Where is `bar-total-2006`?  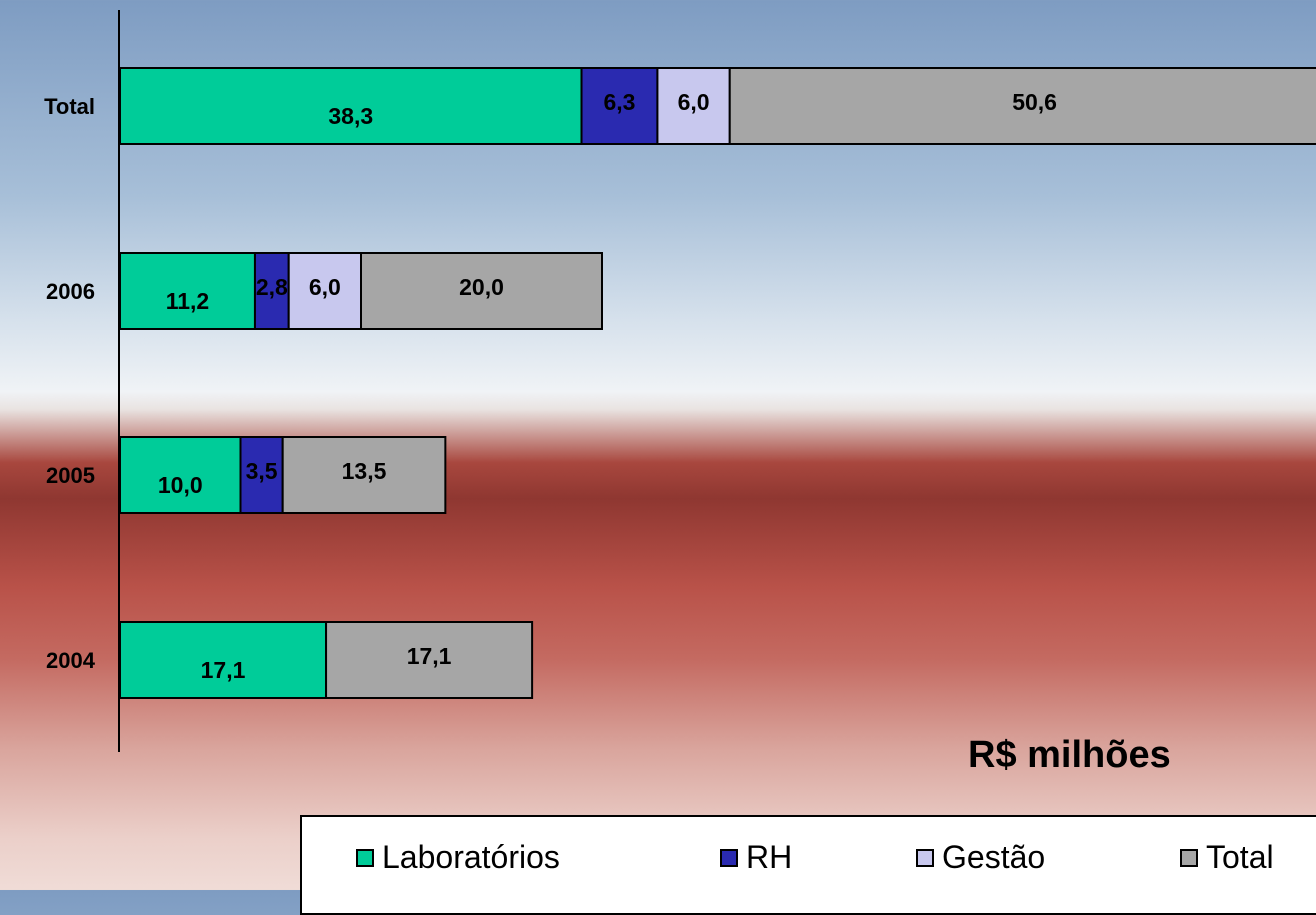 bar-total-2006 is located at coordinates (481, 291).